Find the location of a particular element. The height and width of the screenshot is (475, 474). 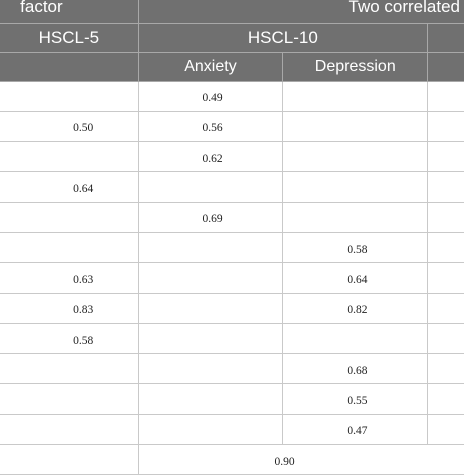

table-row: 0.50 0.56 is located at coordinates (232, 127).